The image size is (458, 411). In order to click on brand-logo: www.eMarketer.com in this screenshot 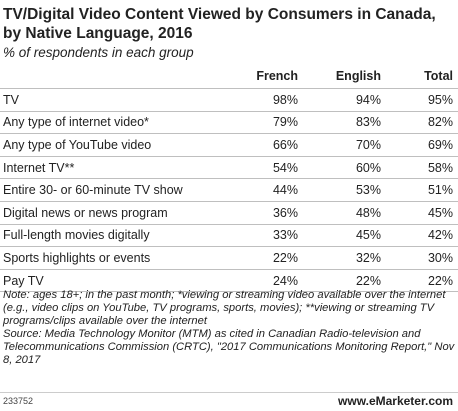, I will do `click(395, 401)`.